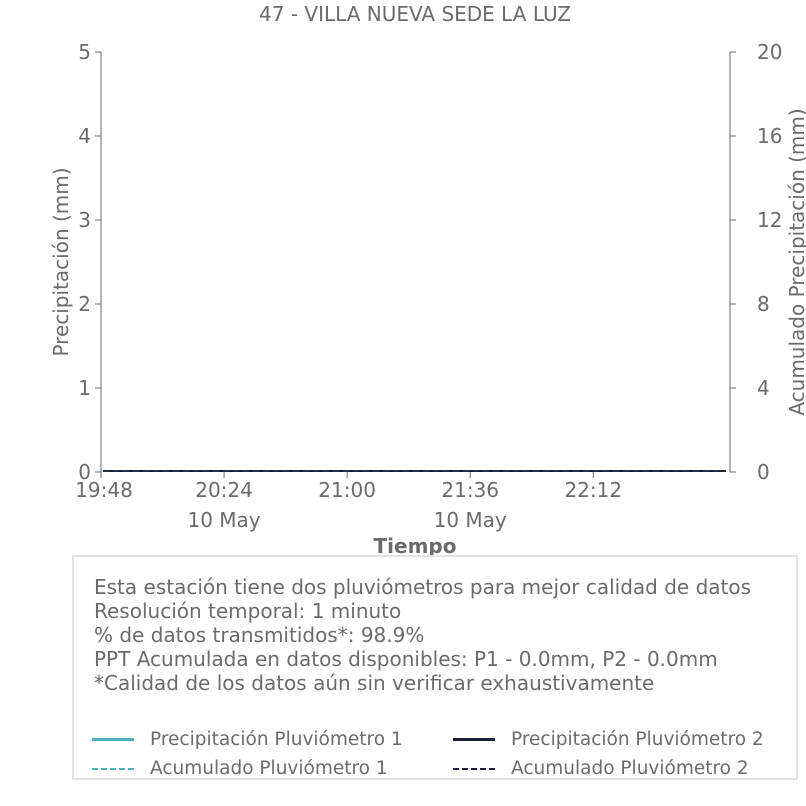 This screenshot has width=806, height=806. Describe the element at coordinates (630, 768) in the screenshot. I see `legend-label-acum-2: Acumulado Pluviómetro 2` at that location.